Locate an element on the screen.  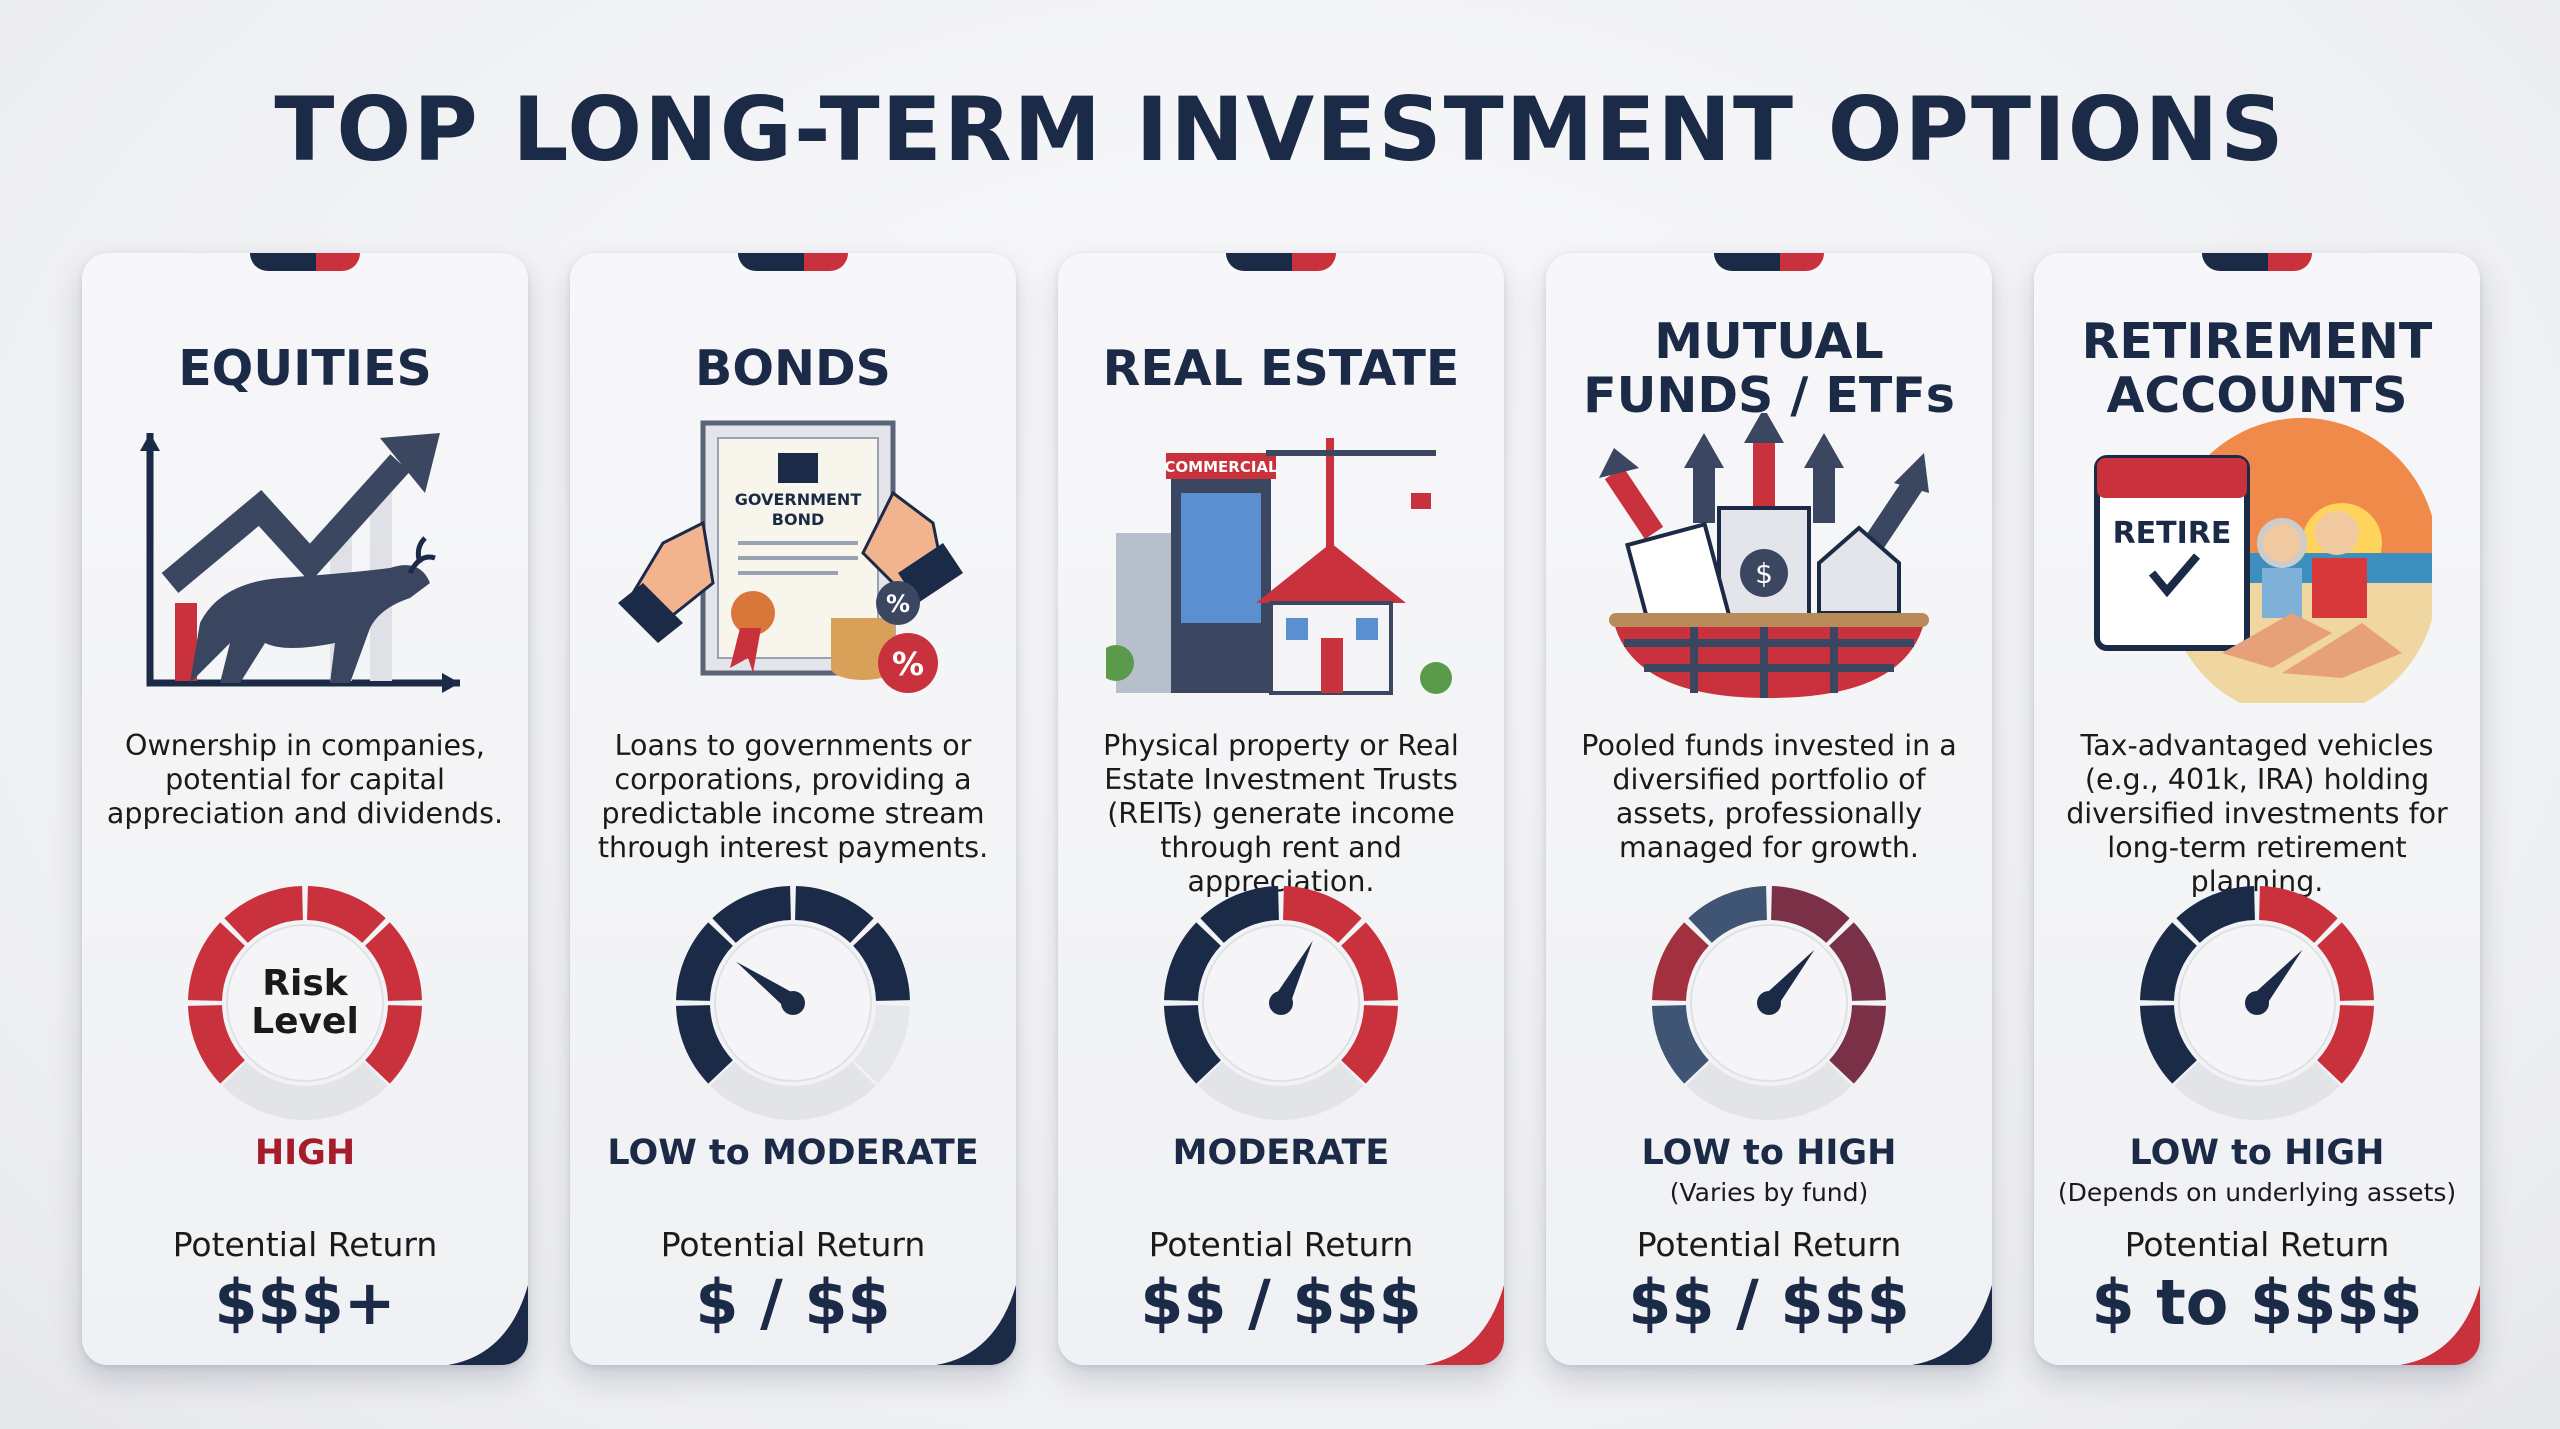
risk-note: (Depends on underlying assets) is located at coordinates (2257, 1192).